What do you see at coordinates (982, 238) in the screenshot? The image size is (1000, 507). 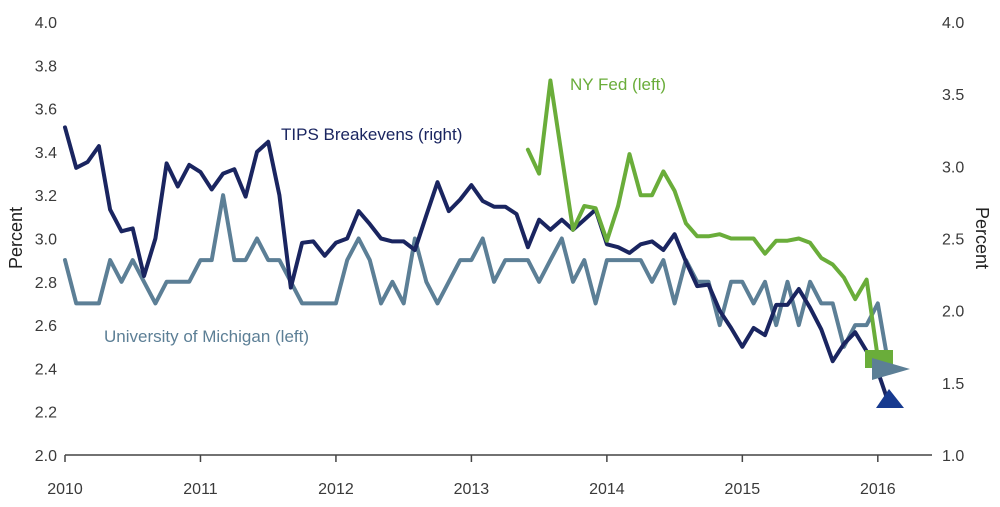 I see `right-axis-title: Percent` at bounding box center [982, 238].